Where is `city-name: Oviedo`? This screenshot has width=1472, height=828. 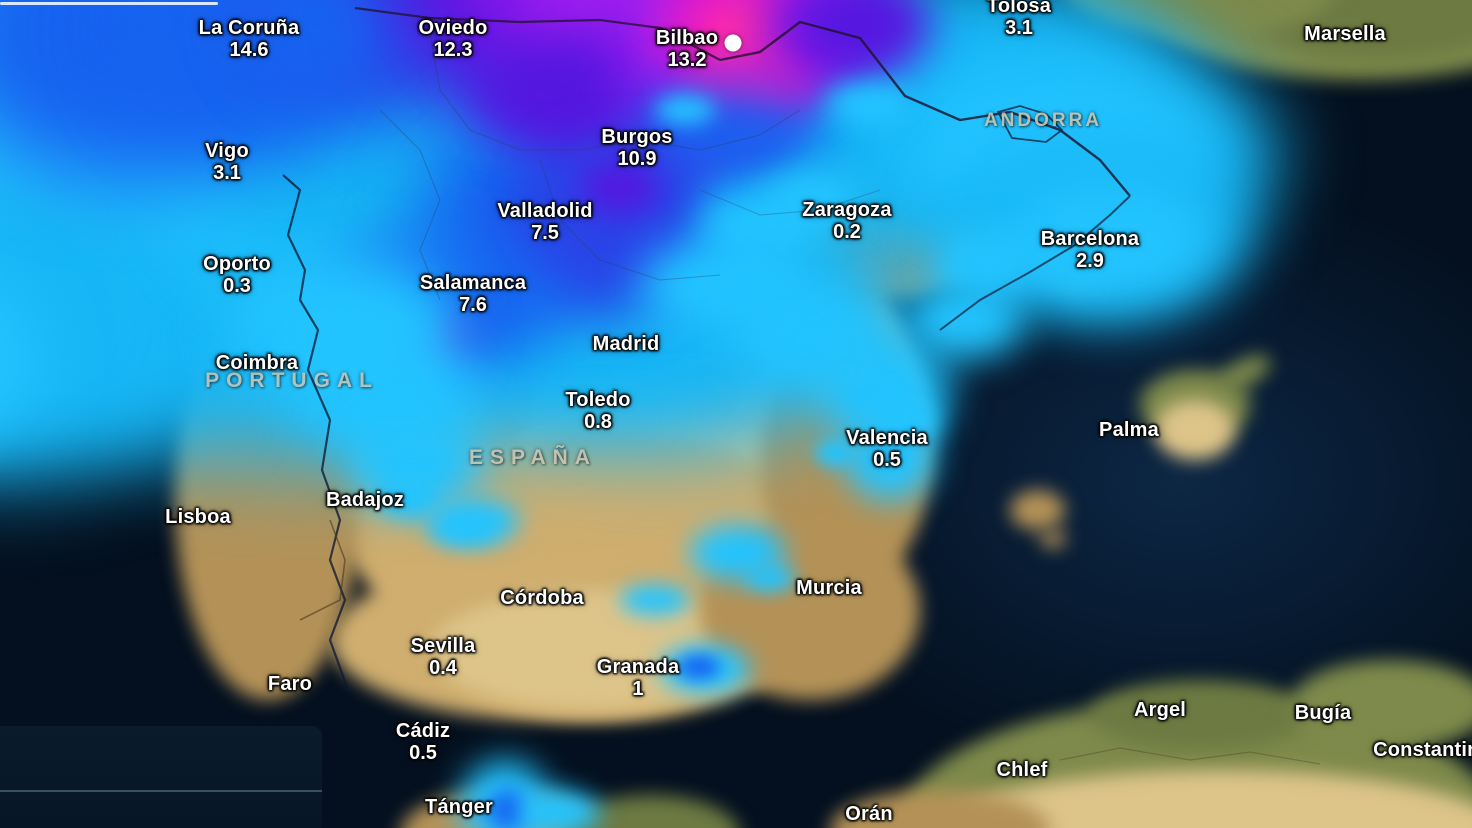
city-name: Oviedo is located at coordinates (453, 28).